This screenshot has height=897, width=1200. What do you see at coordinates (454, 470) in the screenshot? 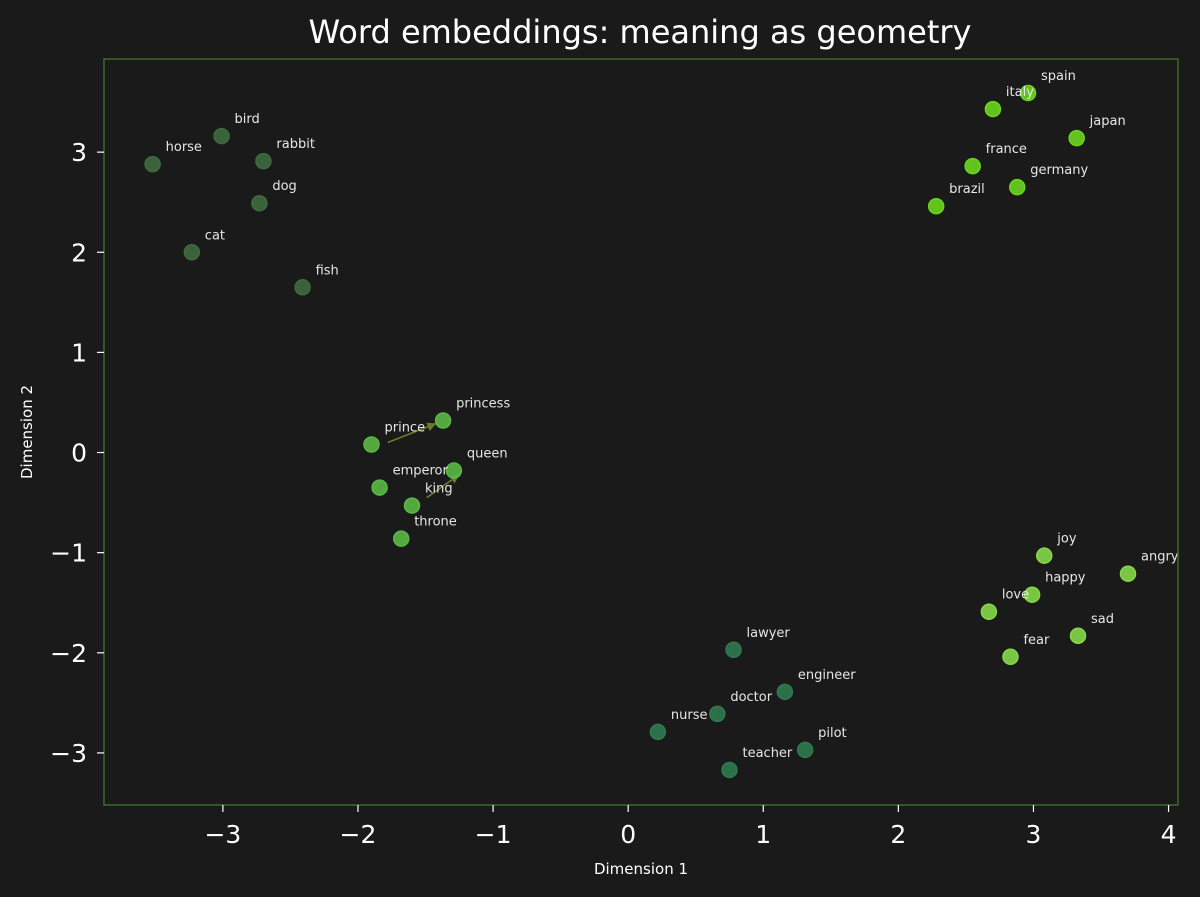
I see `point-queen` at bounding box center [454, 470].